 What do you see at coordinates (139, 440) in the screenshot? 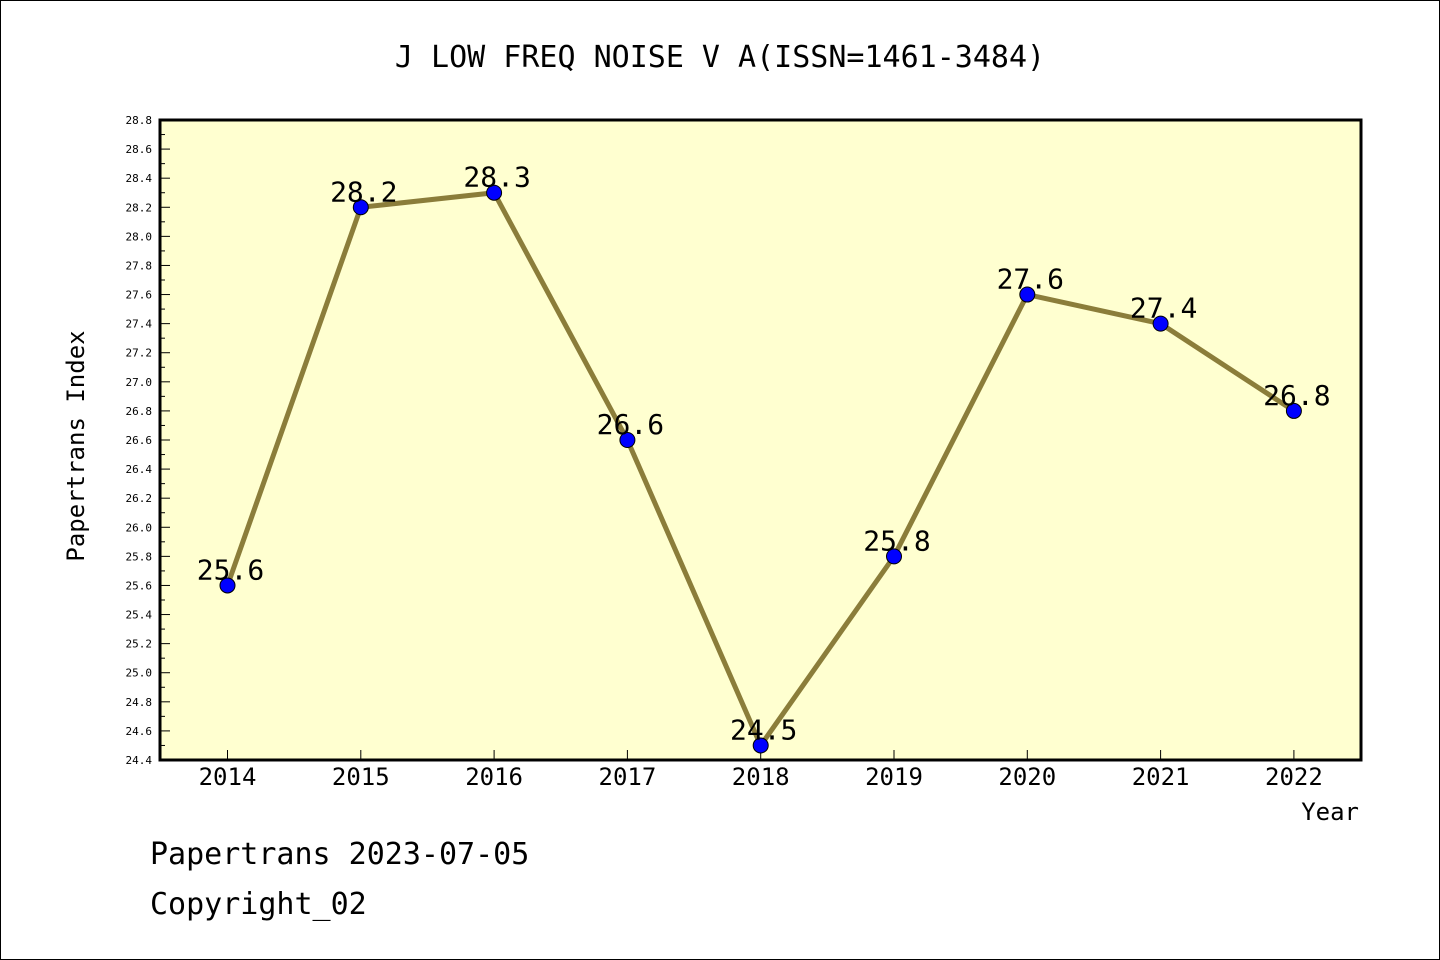
I see `y-tick-label: 26.6` at bounding box center [139, 440].